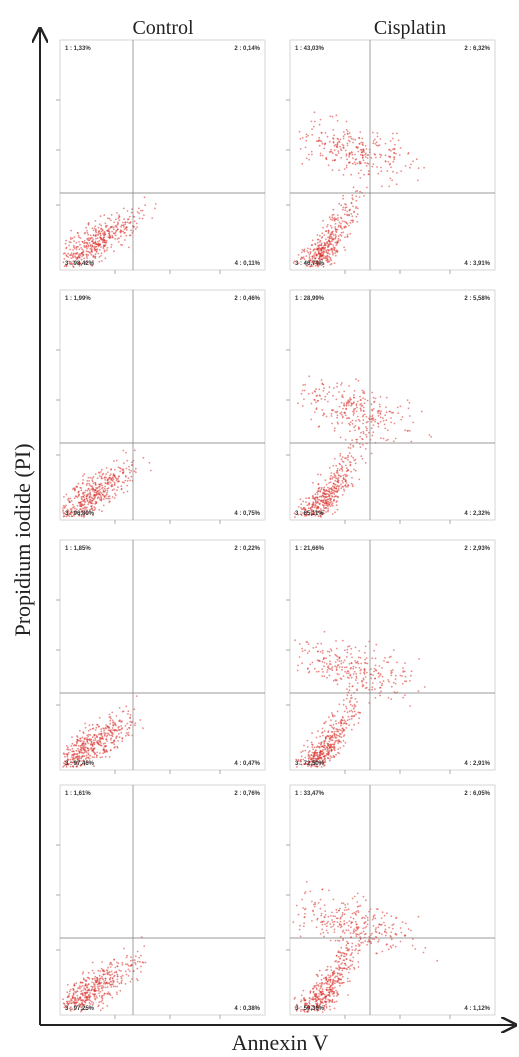  What do you see at coordinates (477, 299) in the screenshot?
I see `quadrant-label: 2 : 5,58%` at bounding box center [477, 299].